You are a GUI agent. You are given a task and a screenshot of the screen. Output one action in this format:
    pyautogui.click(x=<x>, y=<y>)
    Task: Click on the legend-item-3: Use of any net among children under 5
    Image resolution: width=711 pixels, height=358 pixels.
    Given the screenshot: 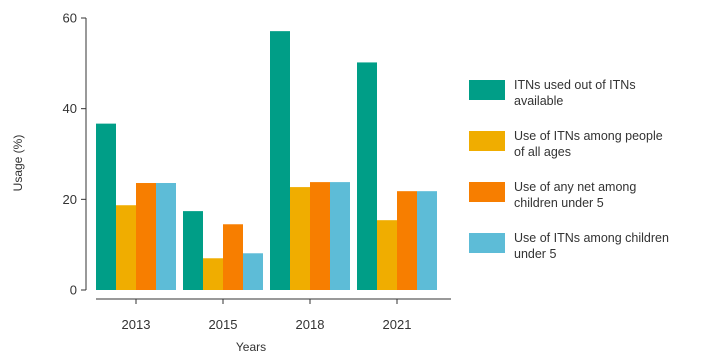 What is the action you would take?
    pyautogui.click(x=552, y=195)
    